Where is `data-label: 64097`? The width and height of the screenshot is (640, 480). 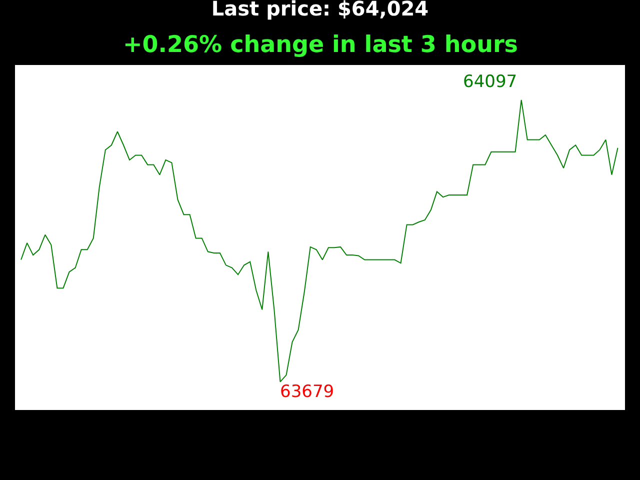
data-label: 64097 is located at coordinates (490, 82).